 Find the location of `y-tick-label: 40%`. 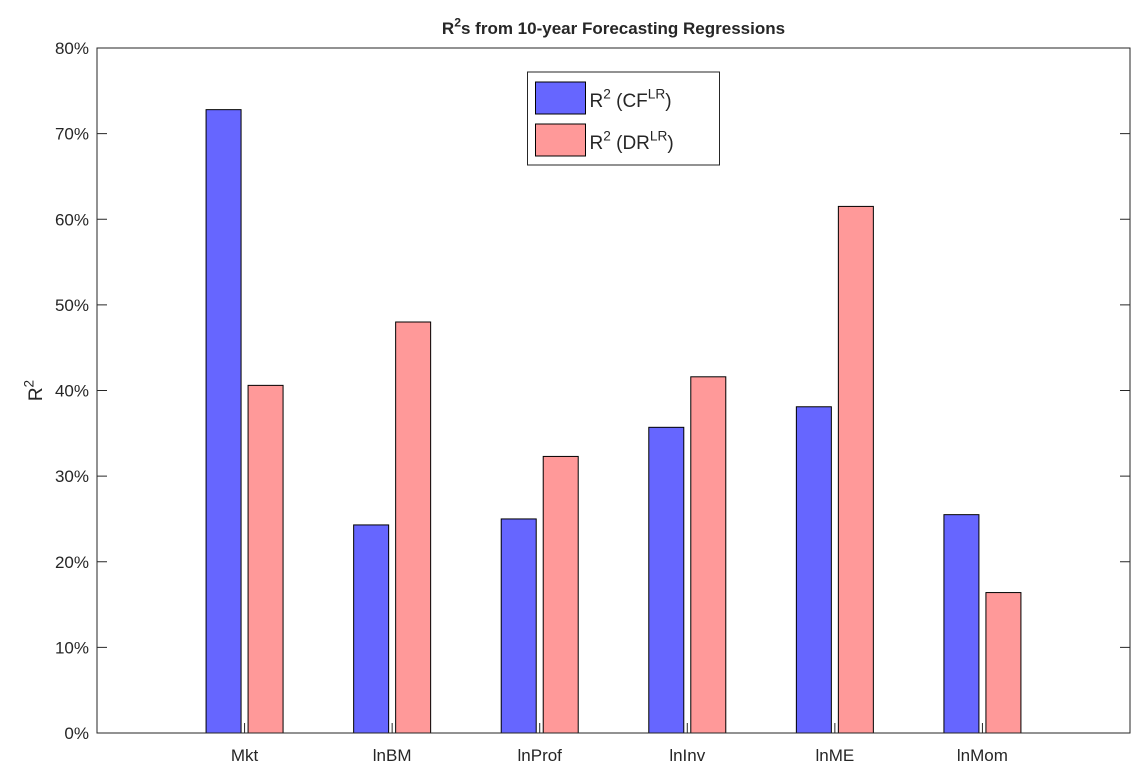

y-tick-label: 40% is located at coordinates (72, 391).